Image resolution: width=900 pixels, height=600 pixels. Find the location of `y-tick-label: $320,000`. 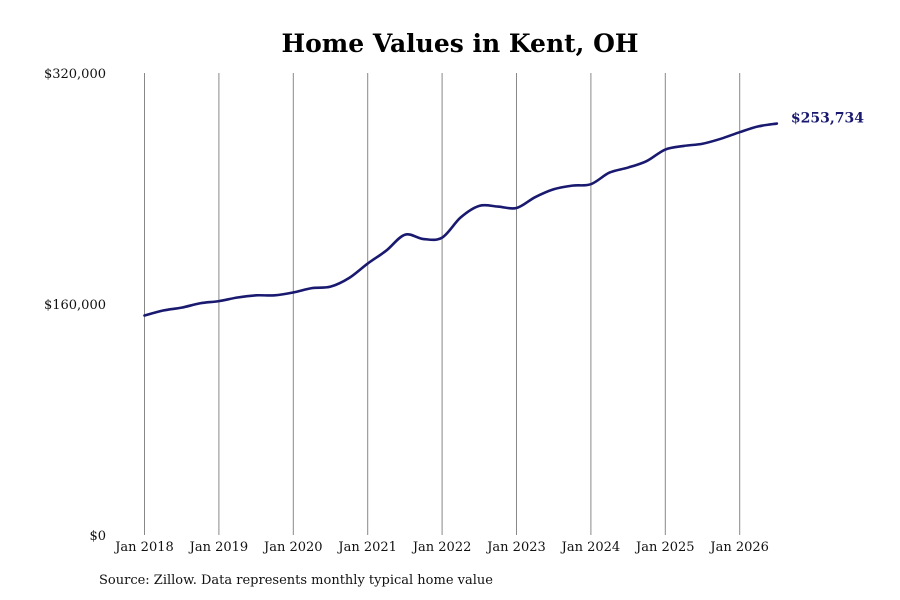

y-tick-label: $320,000 is located at coordinates (75, 74).